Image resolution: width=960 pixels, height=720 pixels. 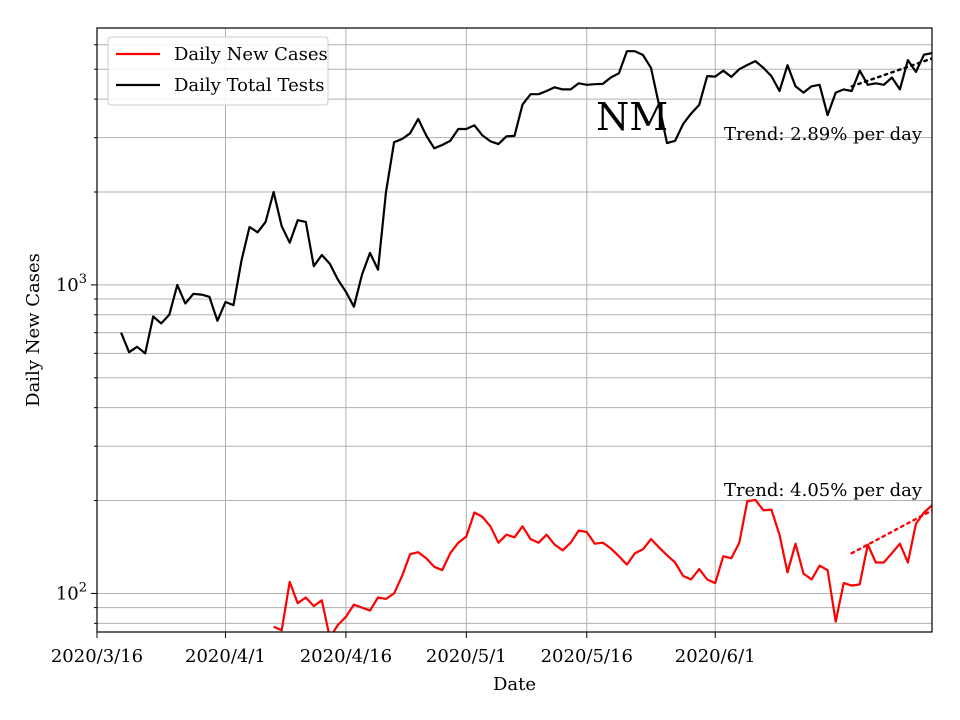 What do you see at coordinates (715, 656) in the screenshot?
I see `x-tick-label: 2020/6/1` at bounding box center [715, 656].